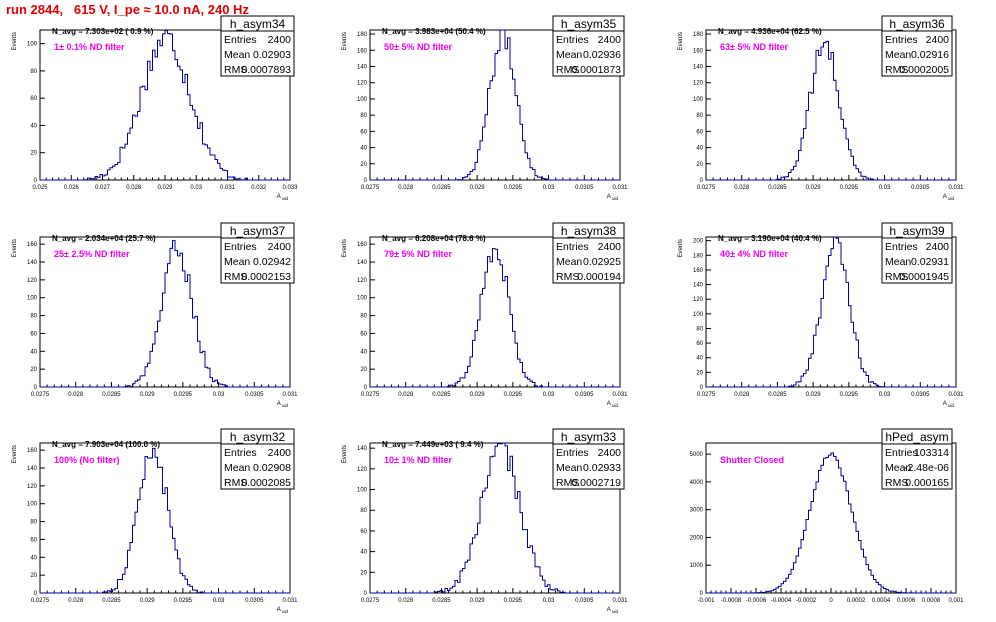 The width and height of the screenshot is (996, 622). Describe the element at coordinates (602, 468) in the screenshot. I see `stats-value: 0.02933` at that location.